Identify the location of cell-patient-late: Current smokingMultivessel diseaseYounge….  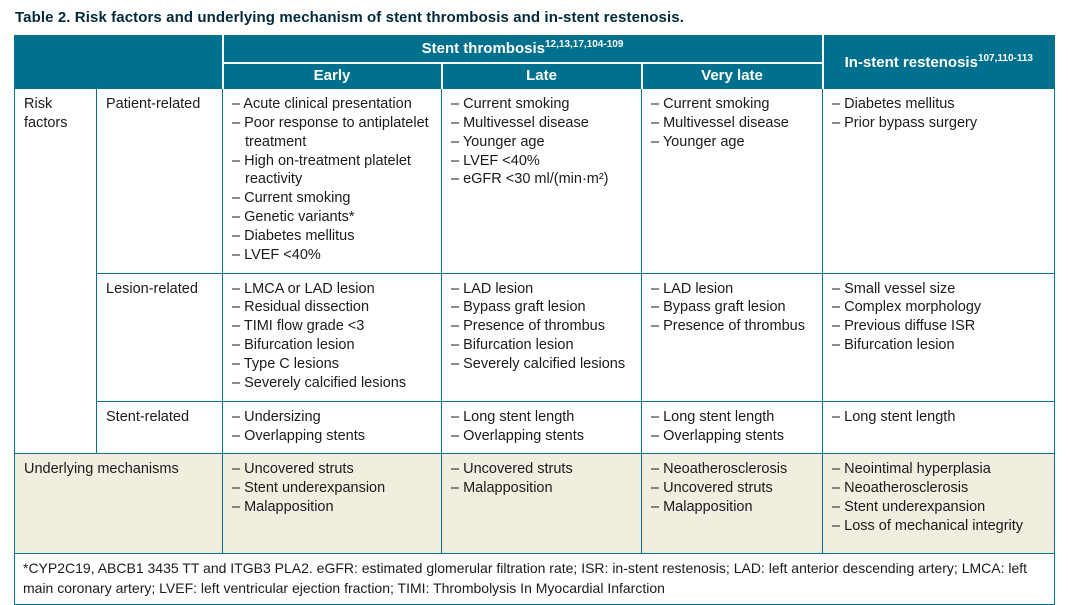
(541, 181).